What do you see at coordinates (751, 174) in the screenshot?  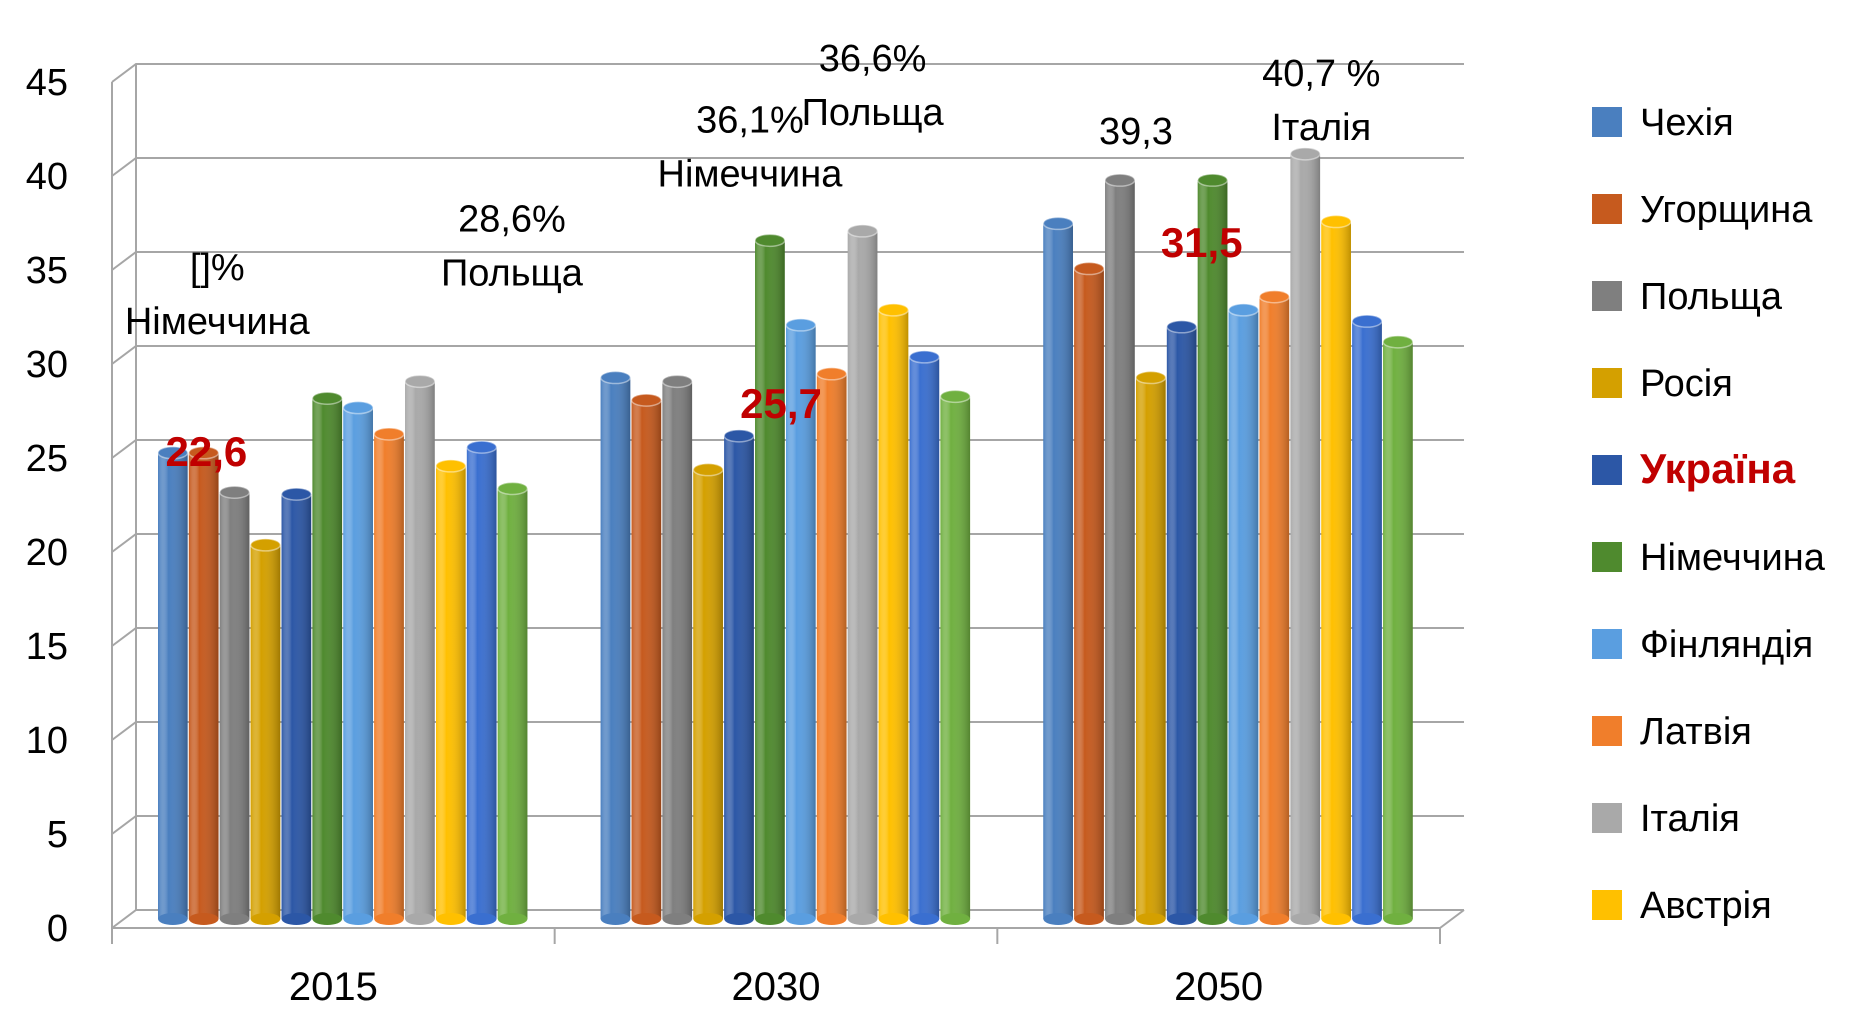 I see `annotation-3-line-1: Німеччина` at bounding box center [751, 174].